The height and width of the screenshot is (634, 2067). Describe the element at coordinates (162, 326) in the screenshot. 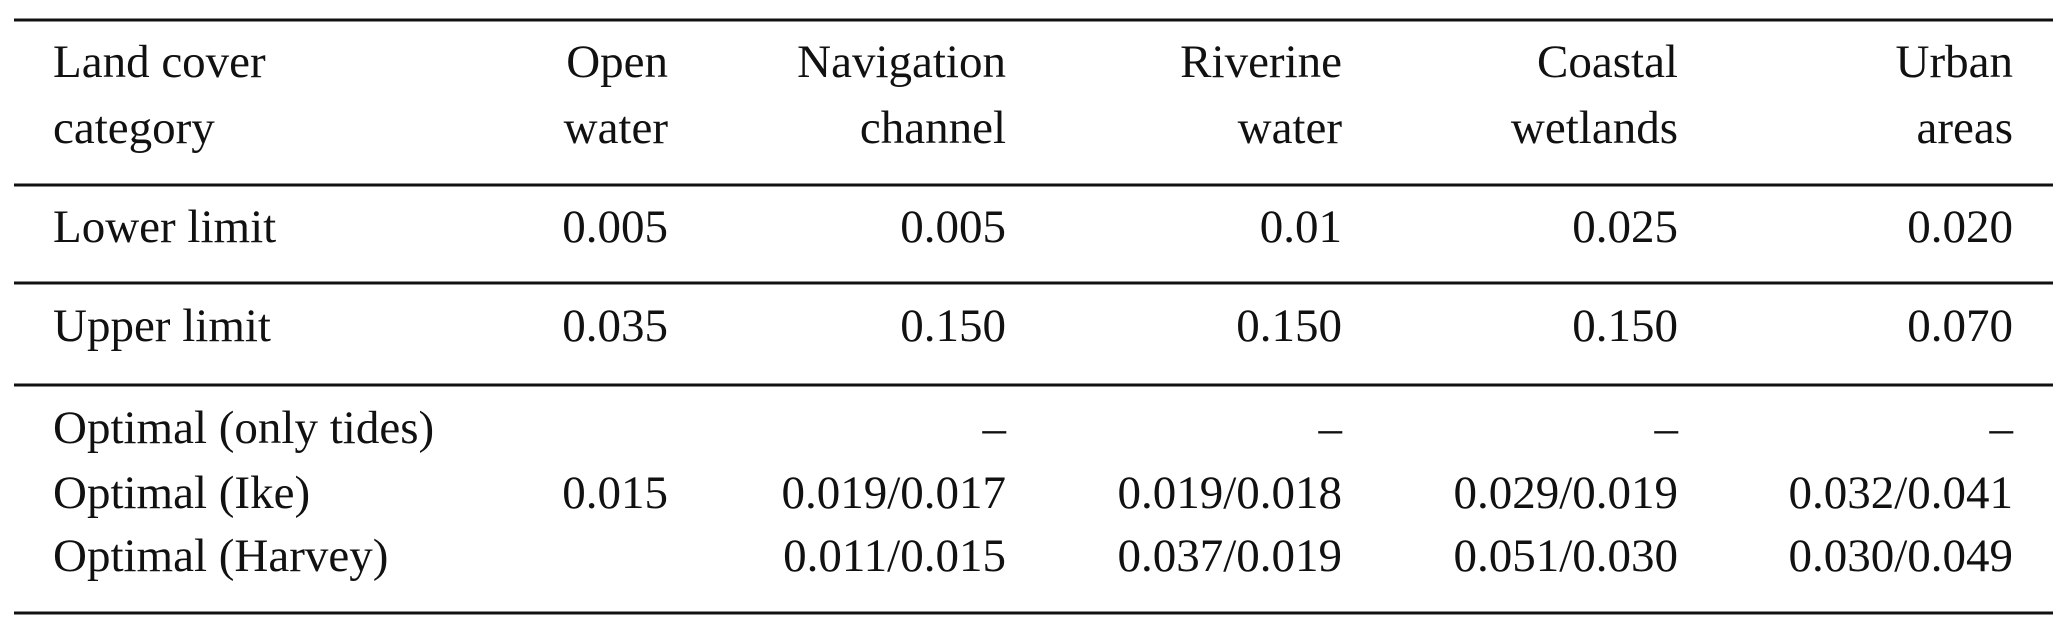

I see `row-label: Upper limit` at that location.